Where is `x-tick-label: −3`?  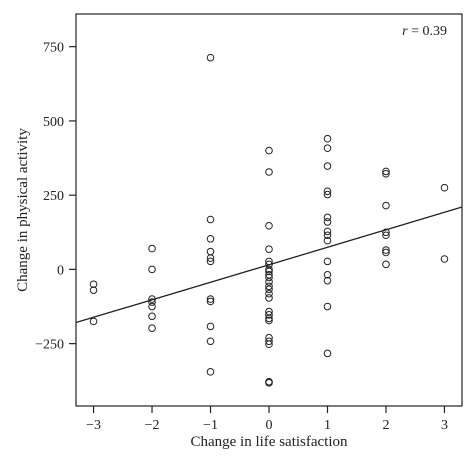 x-tick-label: −3 is located at coordinates (93, 425).